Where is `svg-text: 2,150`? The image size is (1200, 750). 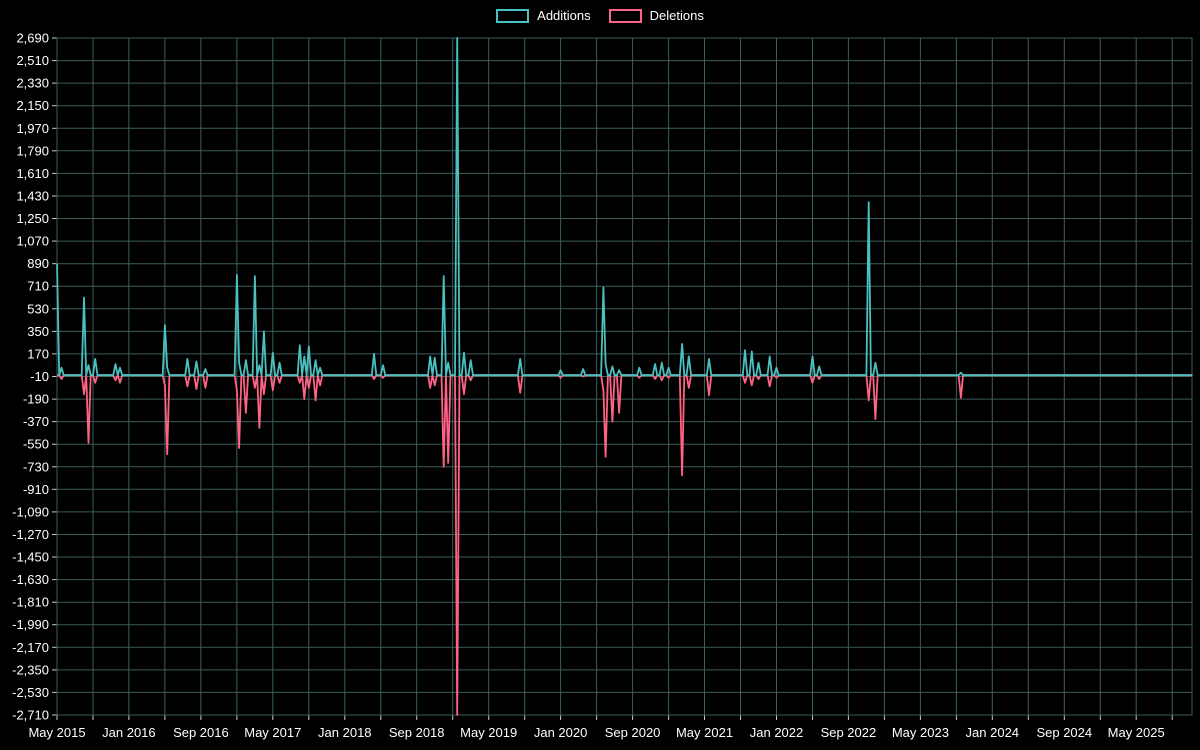
svg-text: 2,150 is located at coordinates (32, 105).